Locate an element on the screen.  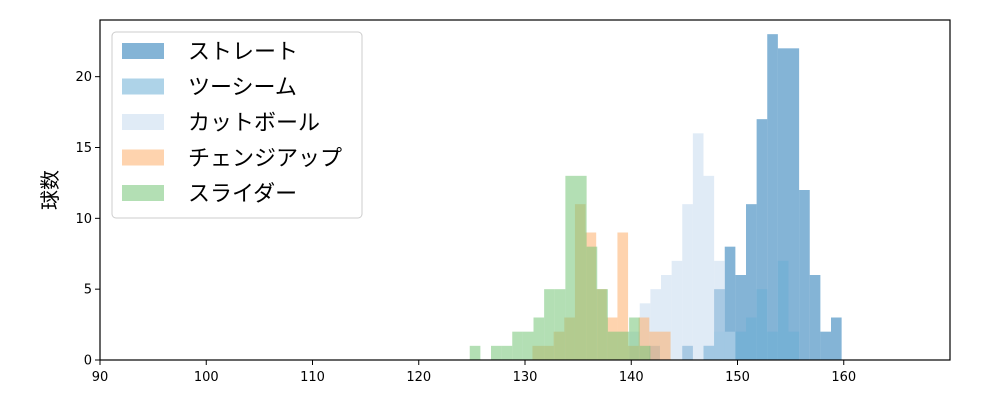
x-tick-label: 90 is located at coordinates (100, 377).